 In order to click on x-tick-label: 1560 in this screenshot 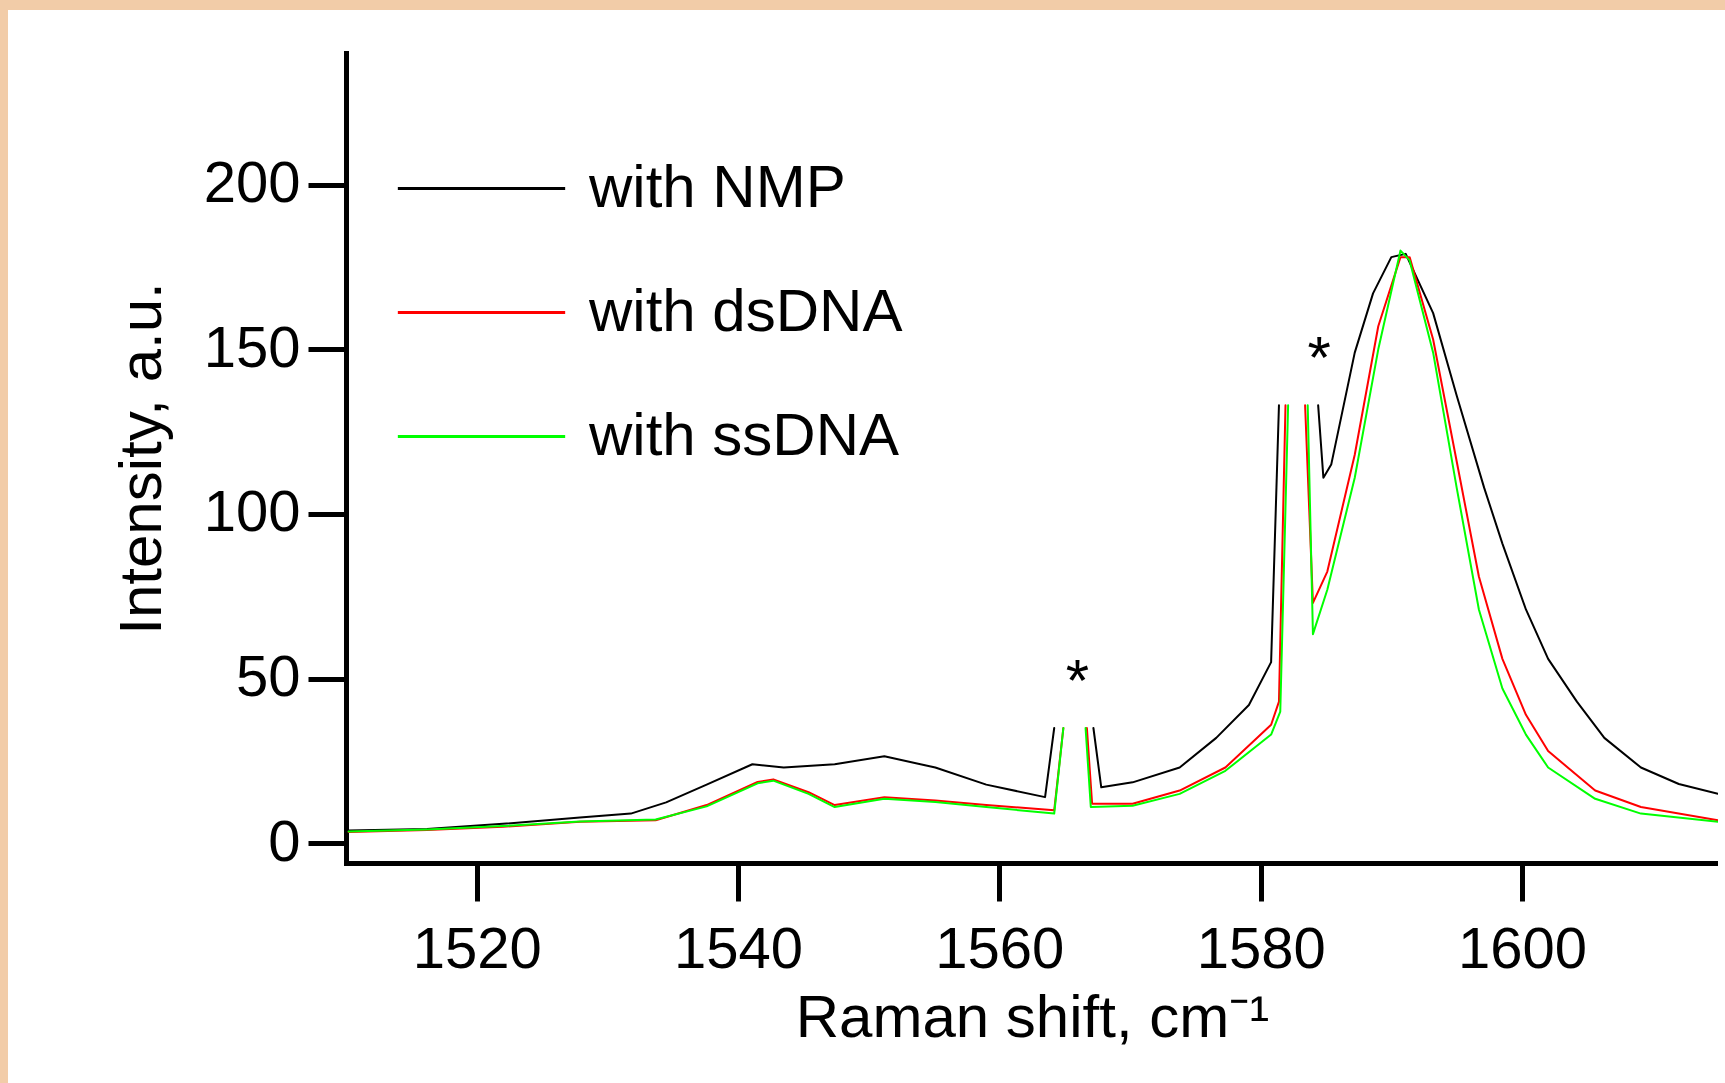, I will do `click(1000, 947)`.